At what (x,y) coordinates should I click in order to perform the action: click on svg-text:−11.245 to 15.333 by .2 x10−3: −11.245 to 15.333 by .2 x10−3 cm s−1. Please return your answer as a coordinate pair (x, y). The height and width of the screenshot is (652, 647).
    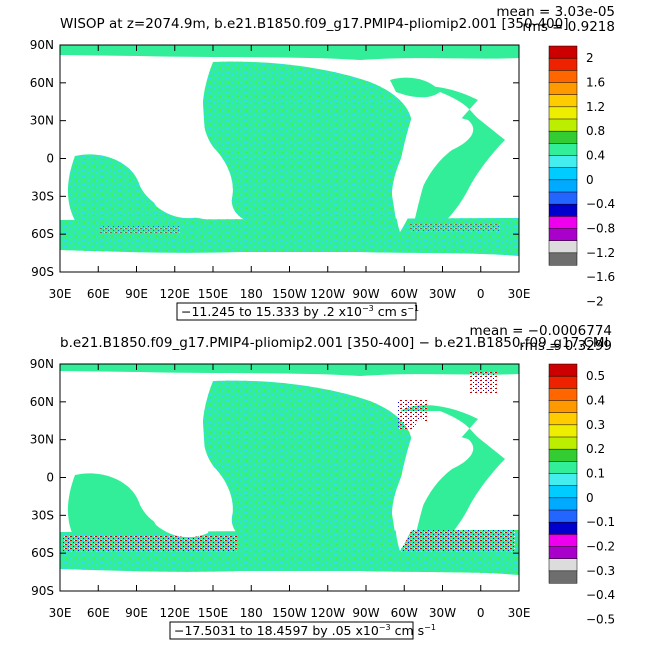
    Looking at the image, I should click on (300, 311).